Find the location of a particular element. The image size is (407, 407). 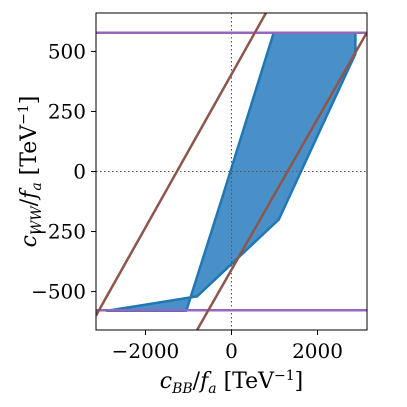

y-tick-label: 0 is located at coordinates (79, 172).